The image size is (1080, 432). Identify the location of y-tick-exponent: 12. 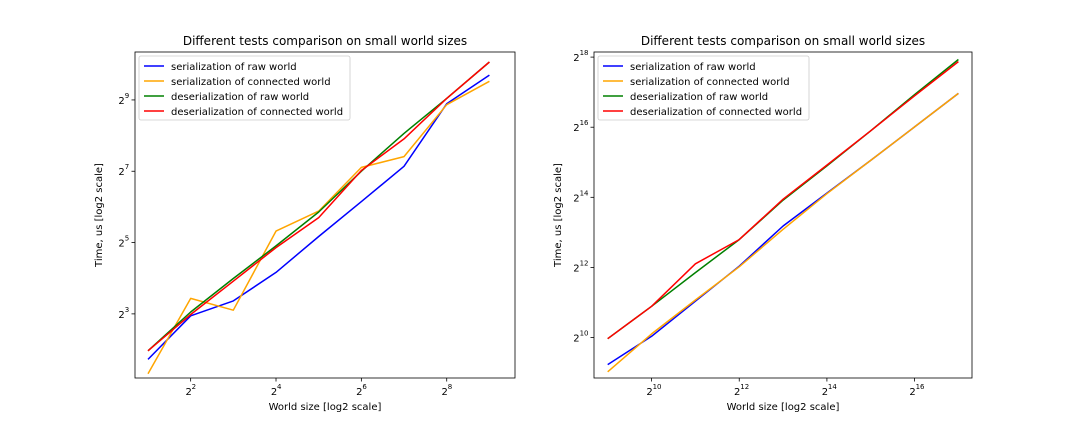
(584, 263).